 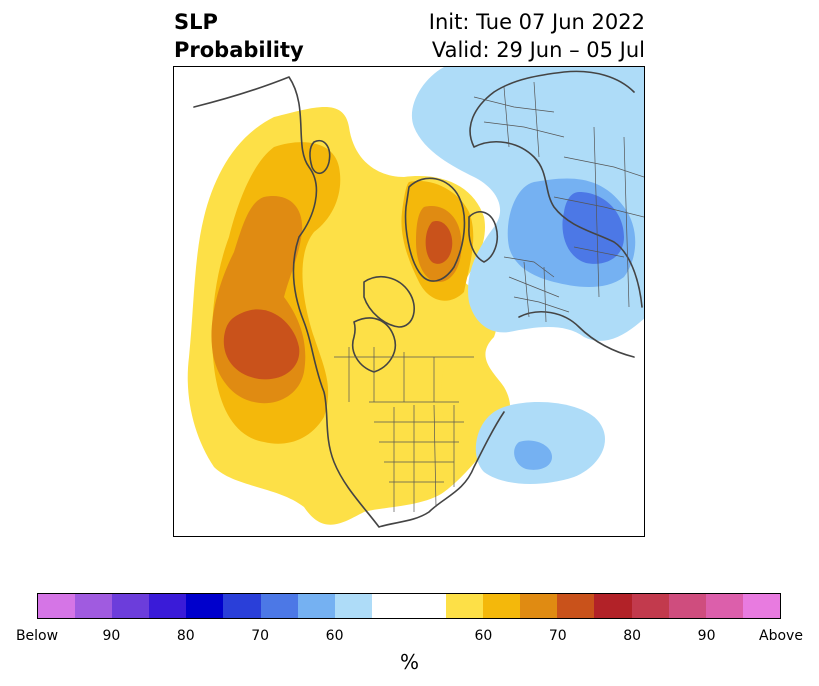 What do you see at coordinates (389, 302) in the screenshot?
I see `arctic-archipelago` at bounding box center [389, 302].